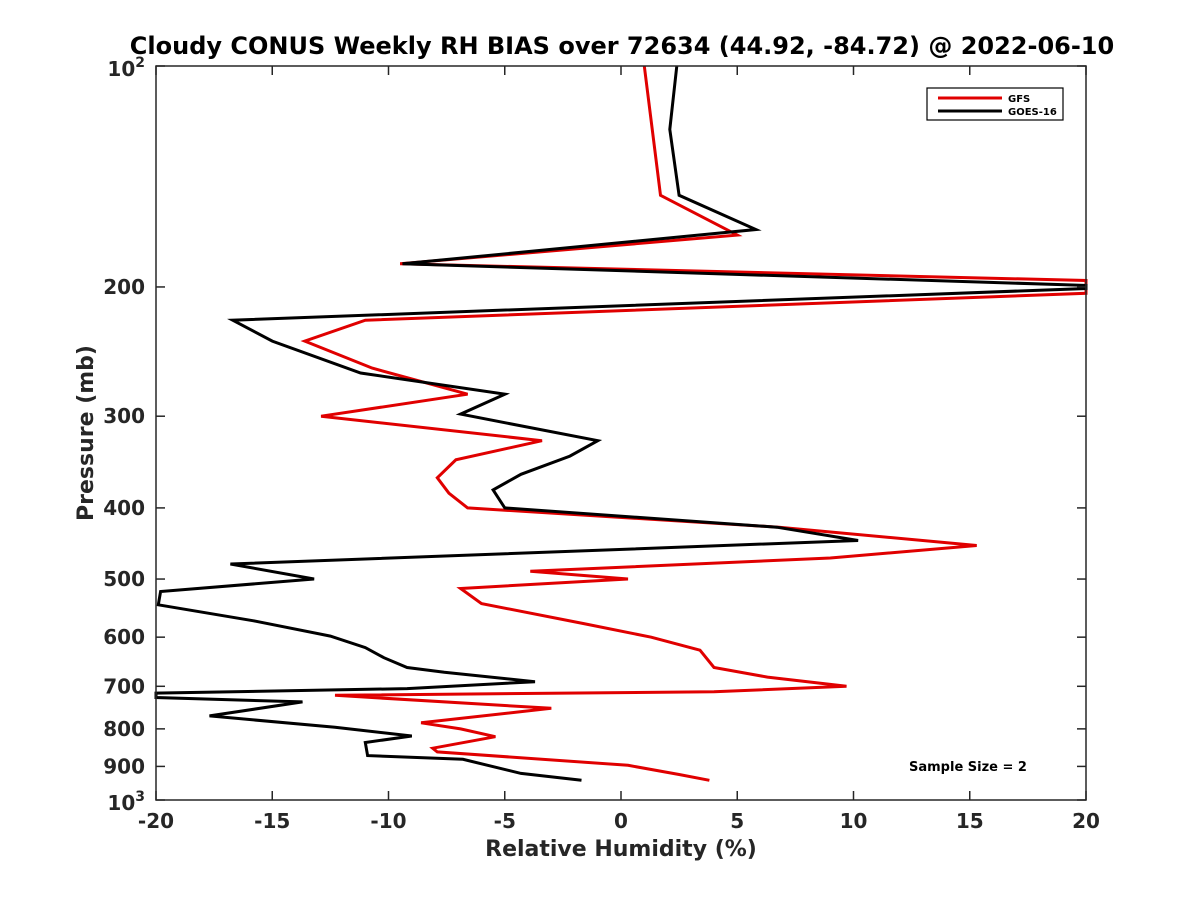 Image resolution: width=1200 pixels, height=900 pixels. Describe the element at coordinates (86, 433) in the screenshot. I see `y-axis-label: Pressure (mb)` at that location.